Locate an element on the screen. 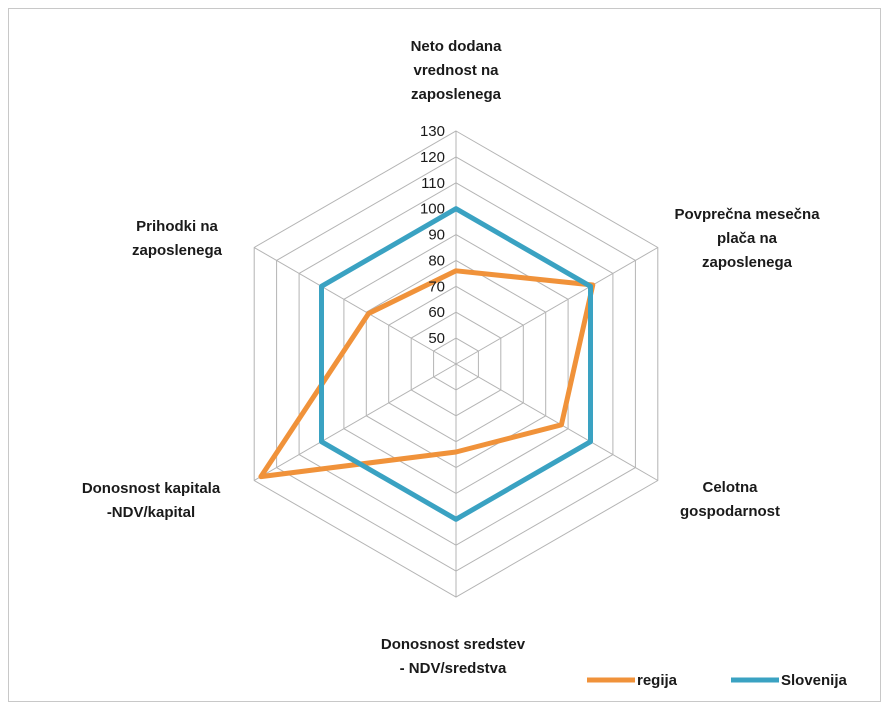  axis-label: Prihodki na zaposlenega is located at coordinates (177, 238).